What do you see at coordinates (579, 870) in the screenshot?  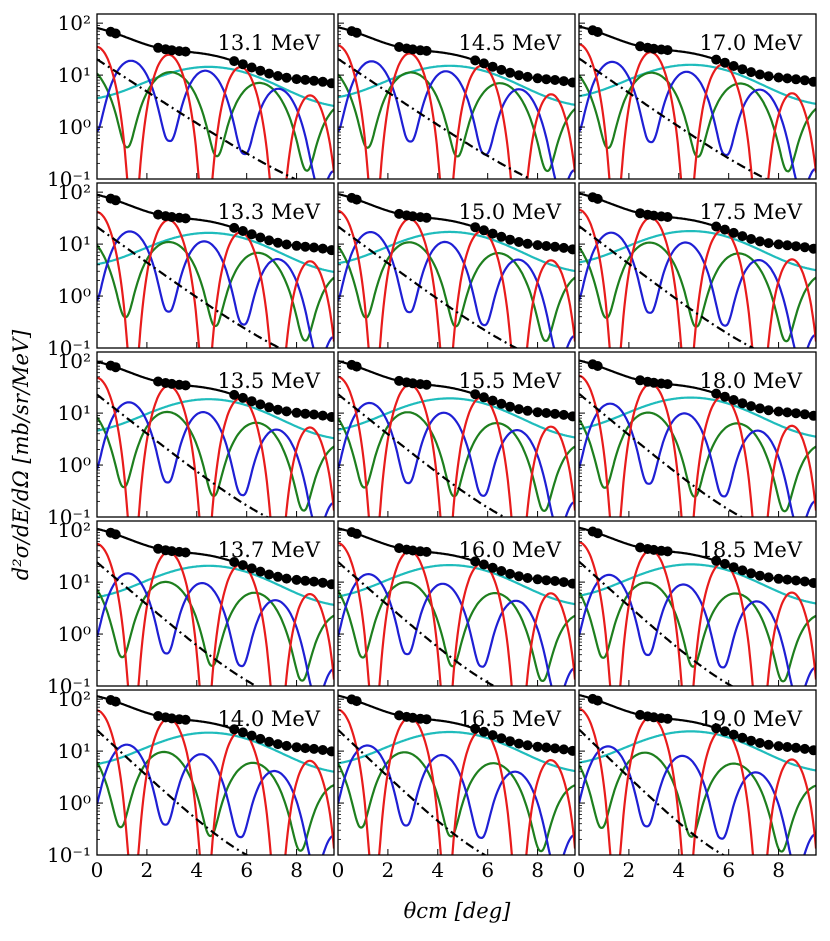 I see `x-tick-label: 0` at bounding box center [579, 870].